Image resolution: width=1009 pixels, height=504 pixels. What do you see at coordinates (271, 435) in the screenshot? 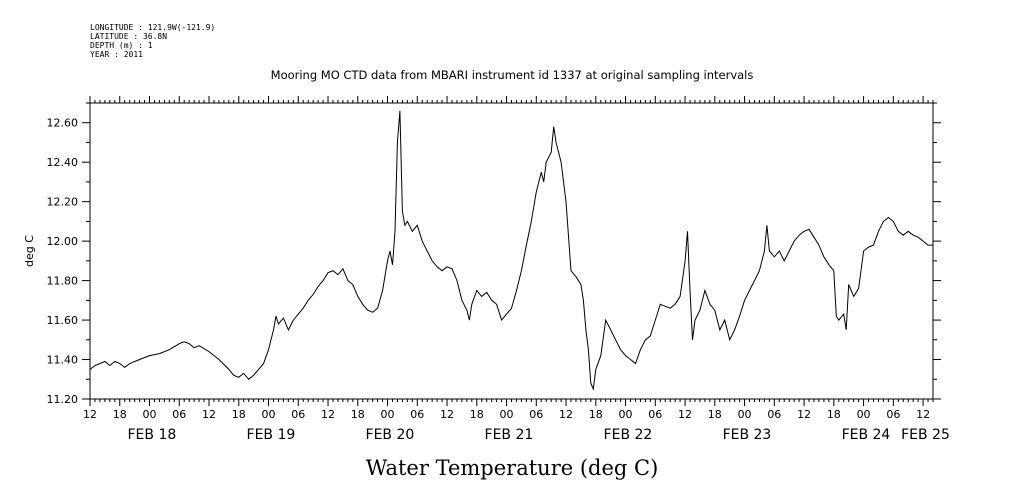
I see `x-date-label: FEB 19` at bounding box center [271, 435].